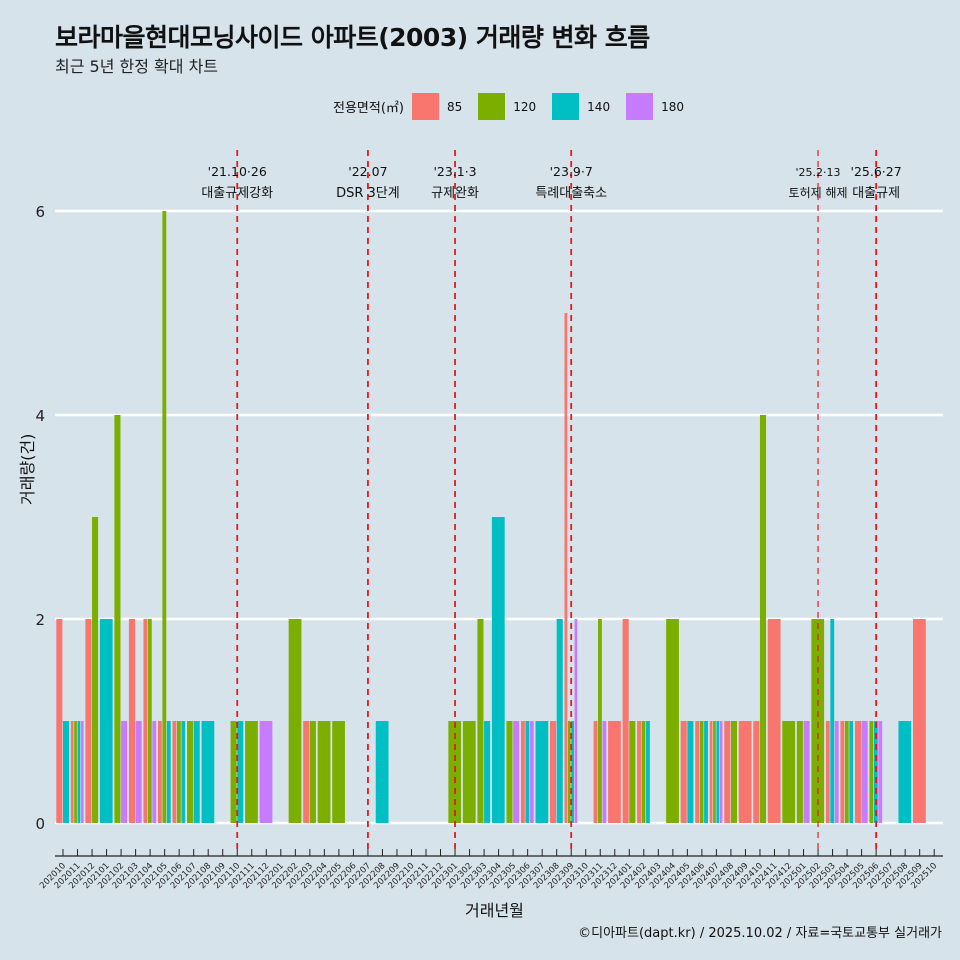 This screenshot has width=960, height=960. I want to click on event-date-202110: '21.10·26, so click(237, 171).